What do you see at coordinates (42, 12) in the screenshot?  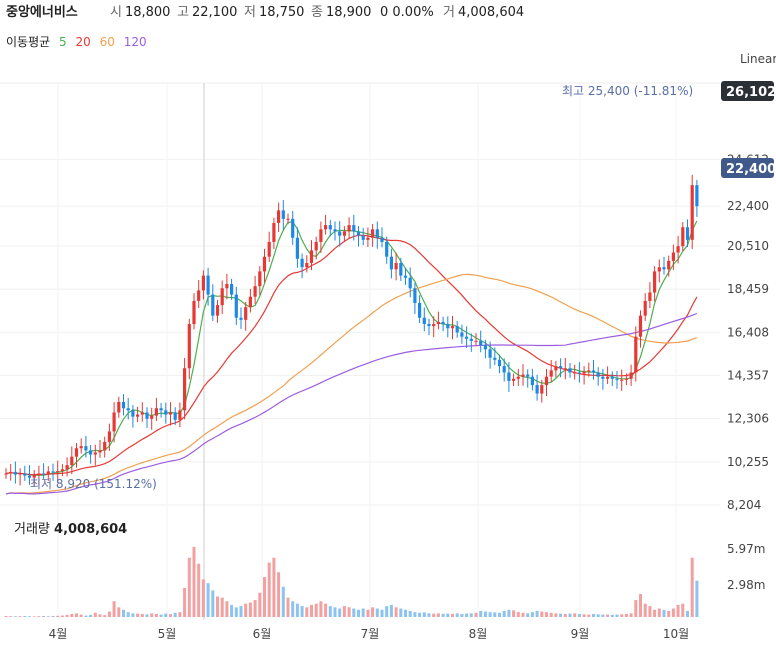 I see `stock-name: 중앙에너비스` at bounding box center [42, 12].